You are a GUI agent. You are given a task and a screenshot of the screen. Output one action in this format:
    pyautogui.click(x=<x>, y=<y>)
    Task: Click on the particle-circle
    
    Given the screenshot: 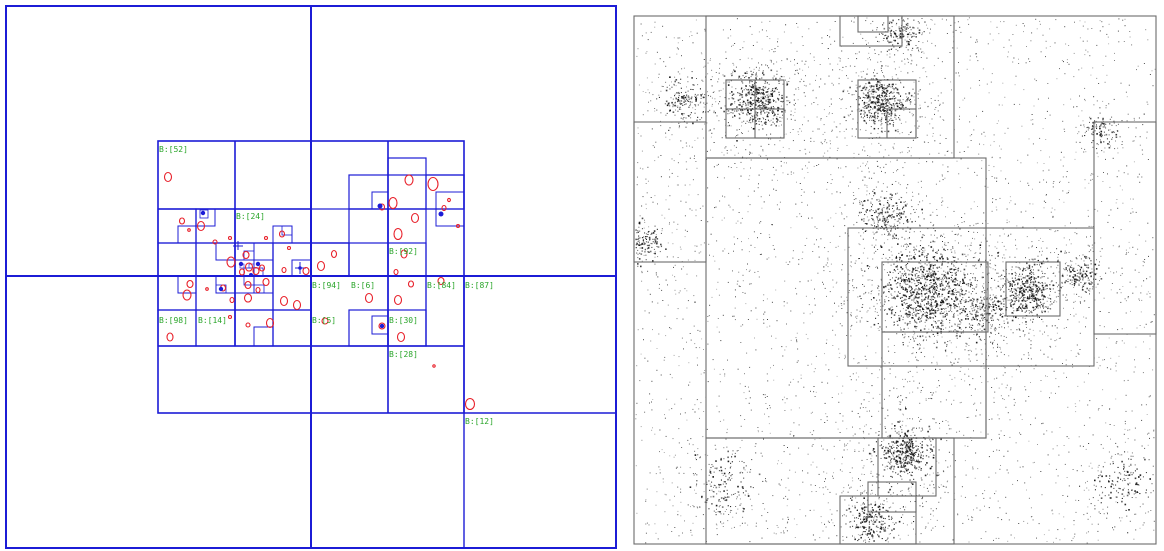 What is the action you would take?
    pyautogui.click(x=458, y=226)
    